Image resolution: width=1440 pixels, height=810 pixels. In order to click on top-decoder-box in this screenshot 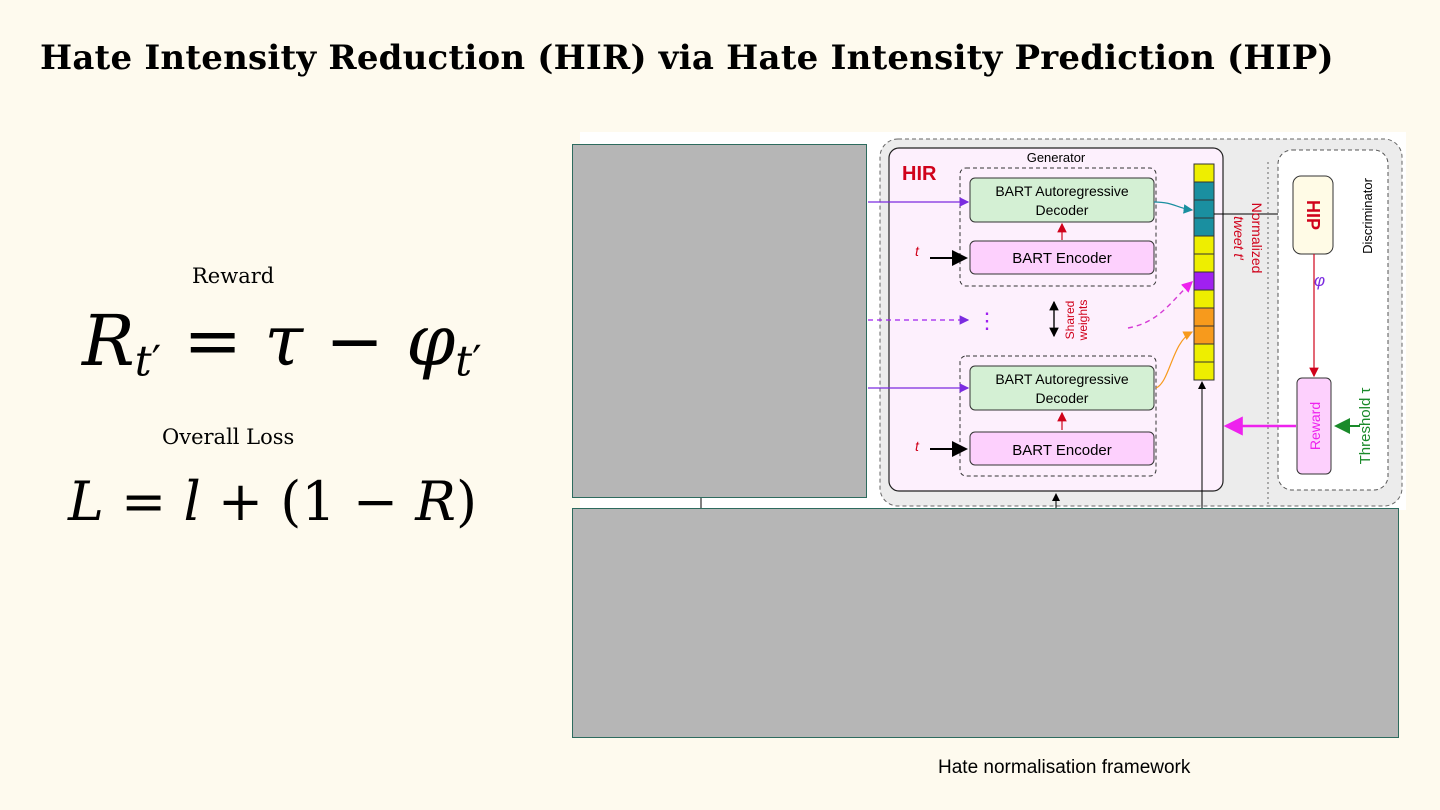, I will do `click(1062, 200)`.